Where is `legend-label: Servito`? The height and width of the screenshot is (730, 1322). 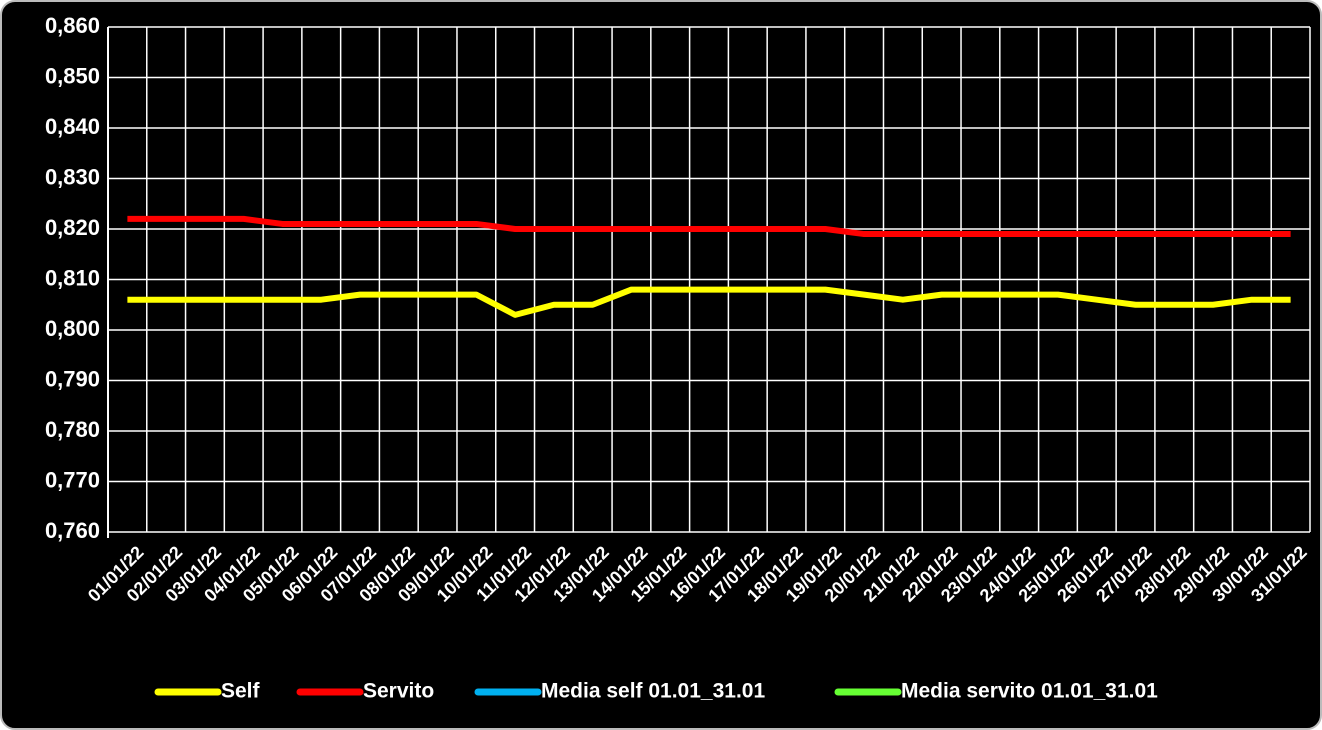 legend-label: Servito is located at coordinates (398, 691).